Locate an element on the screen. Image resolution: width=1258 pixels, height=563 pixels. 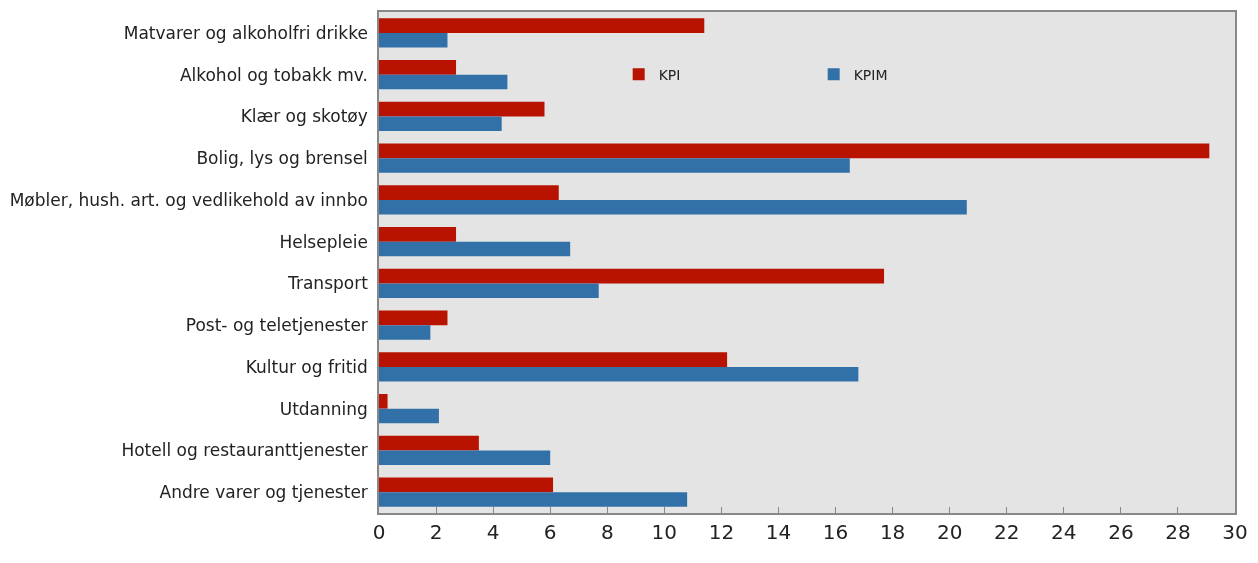
x-tick-label: 20 is located at coordinates (949, 531).